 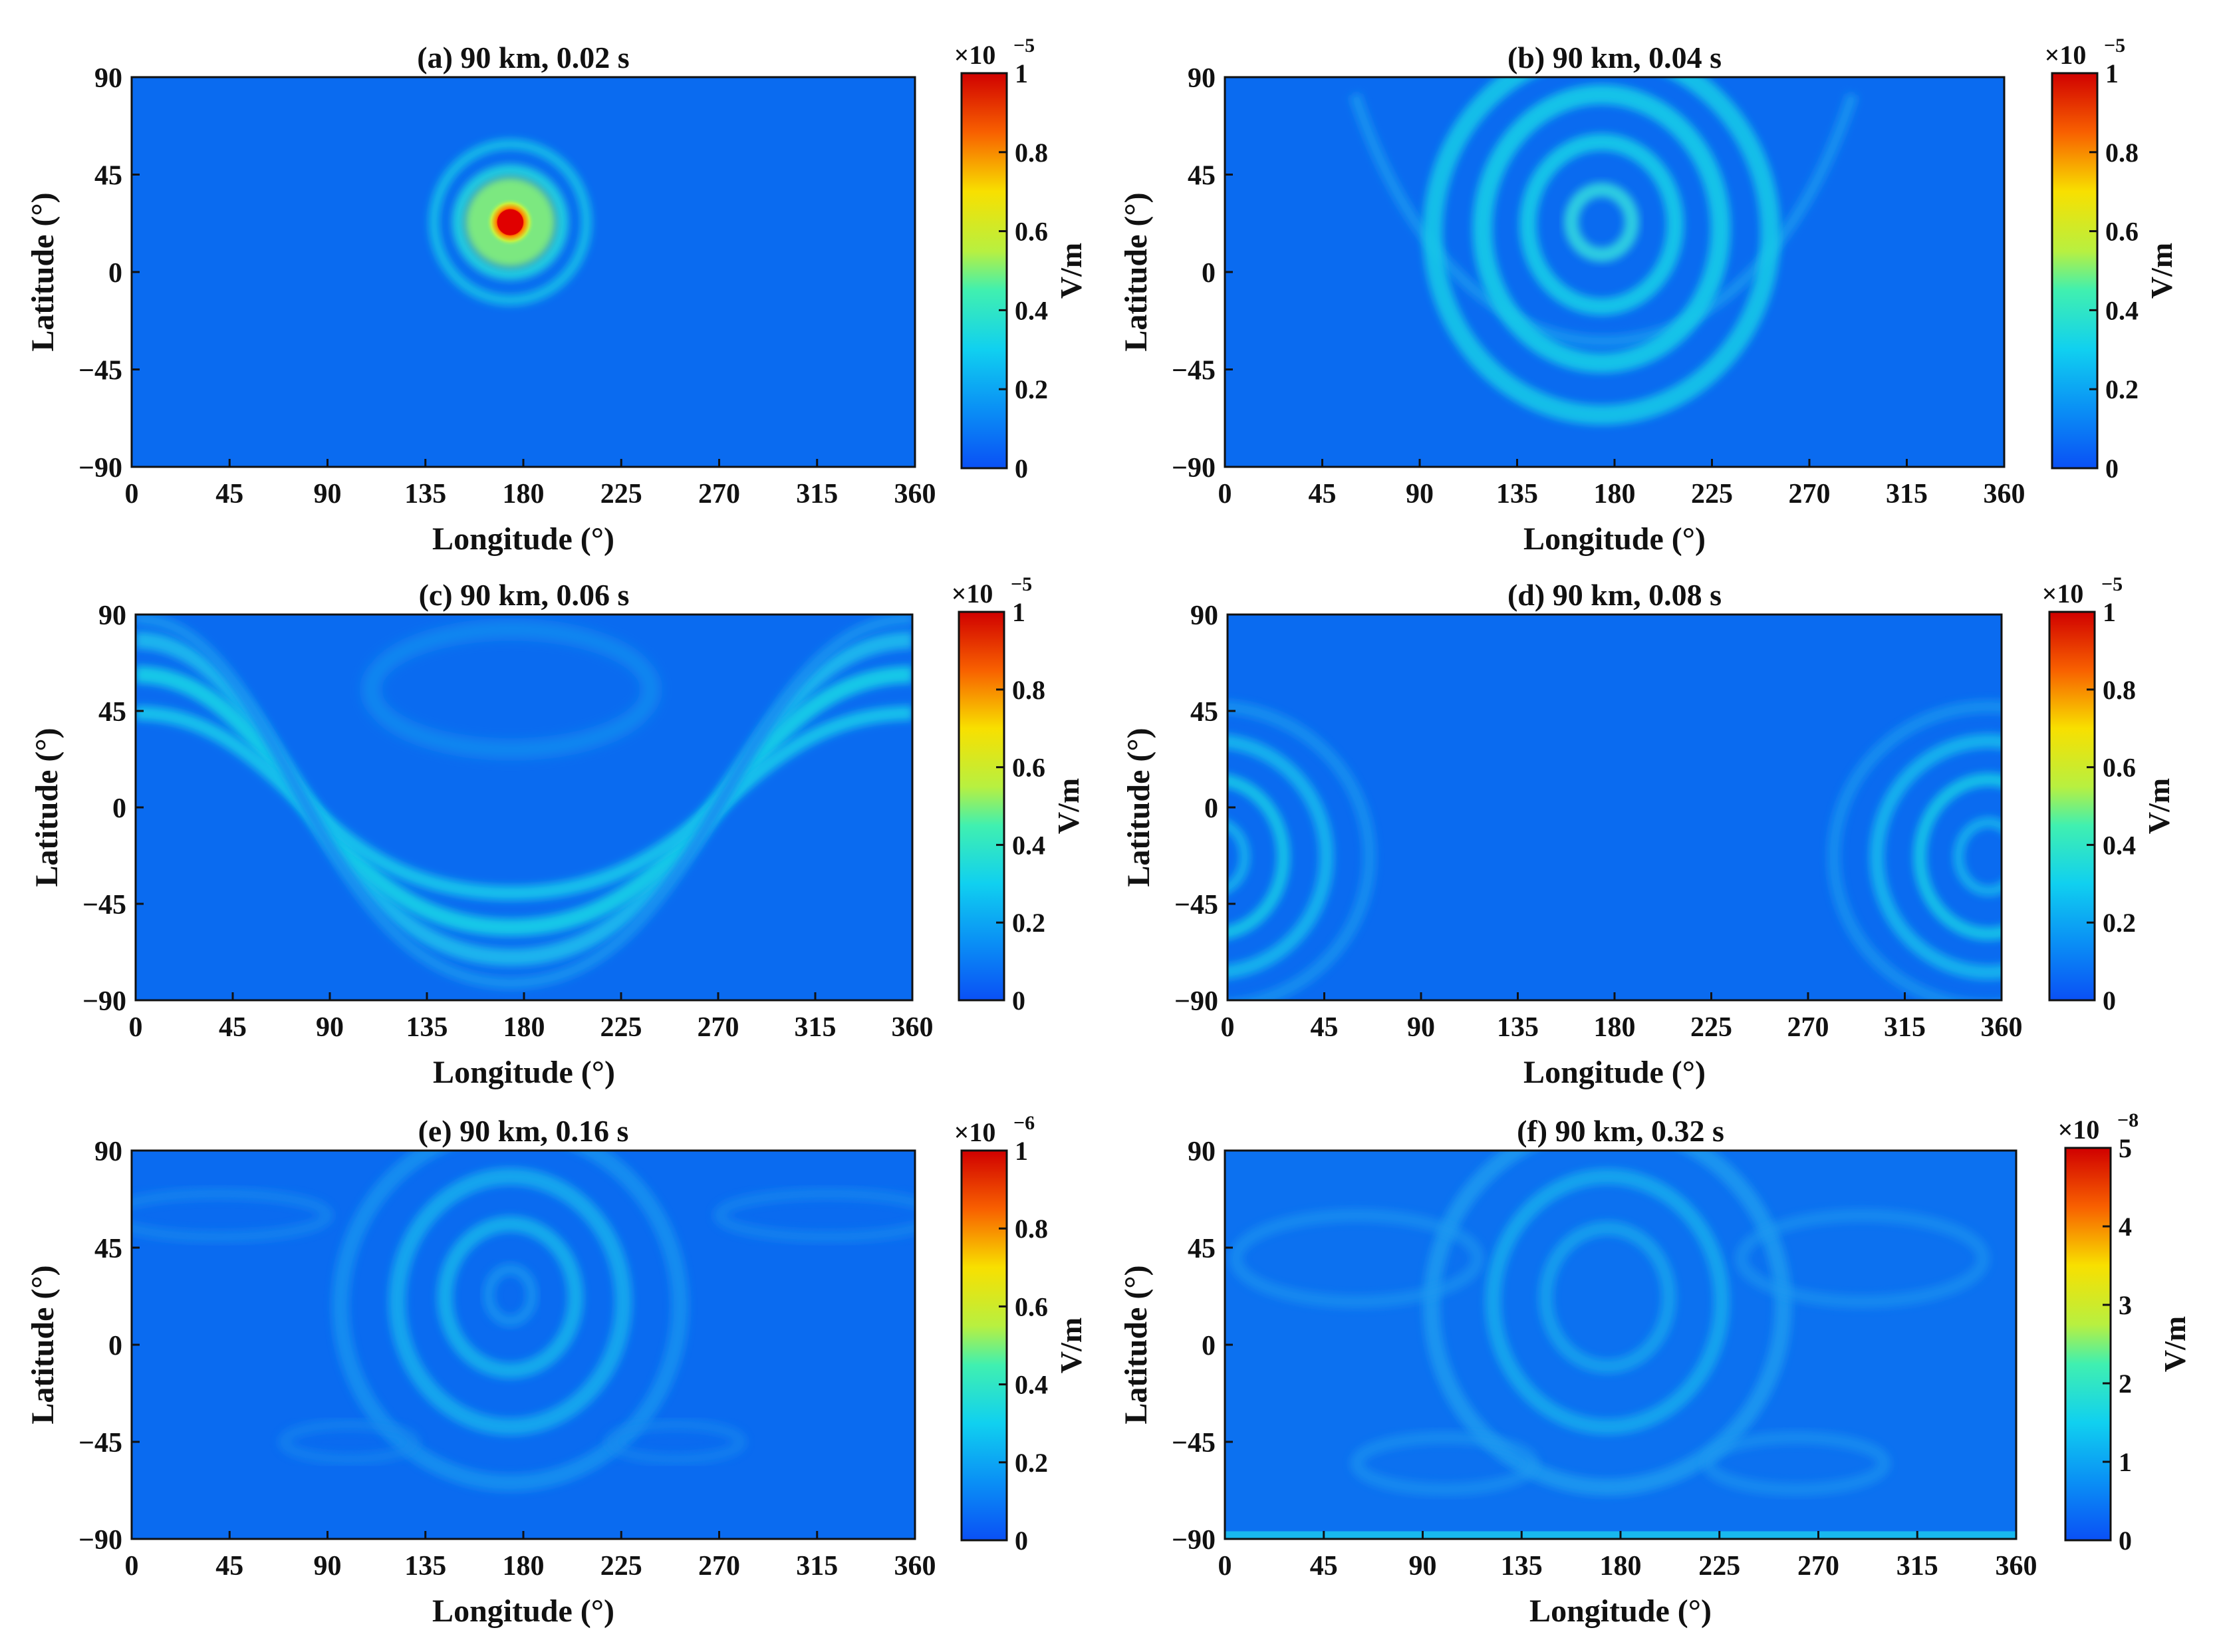 What do you see at coordinates (1620, 1131) in the screenshot?
I see `panel-title: (f) 90 km, 0.32 s` at bounding box center [1620, 1131].